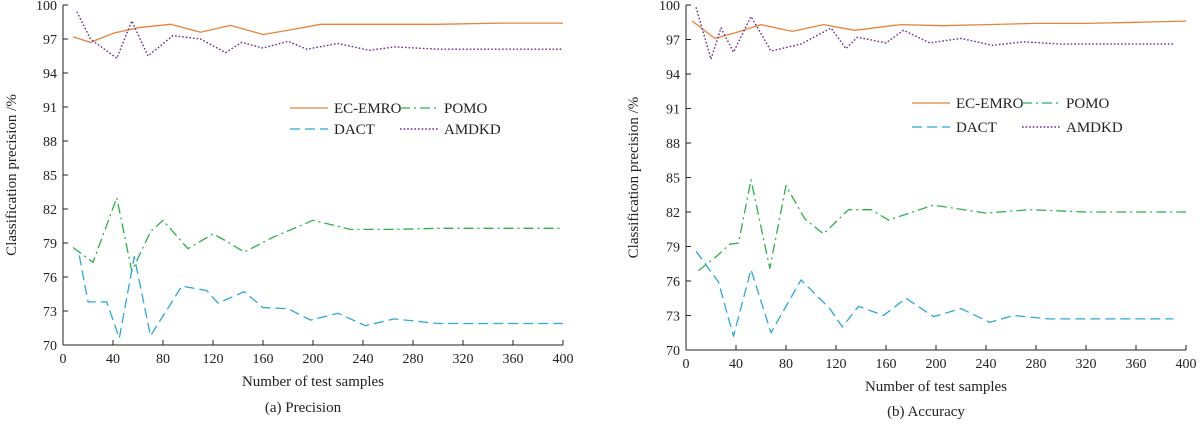 Image resolution: width=1200 pixels, height=430 pixels. What do you see at coordinates (303, 408) in the screenshot?
I see `chart-caption: (a) Precision` at bounding box center [303, 408].